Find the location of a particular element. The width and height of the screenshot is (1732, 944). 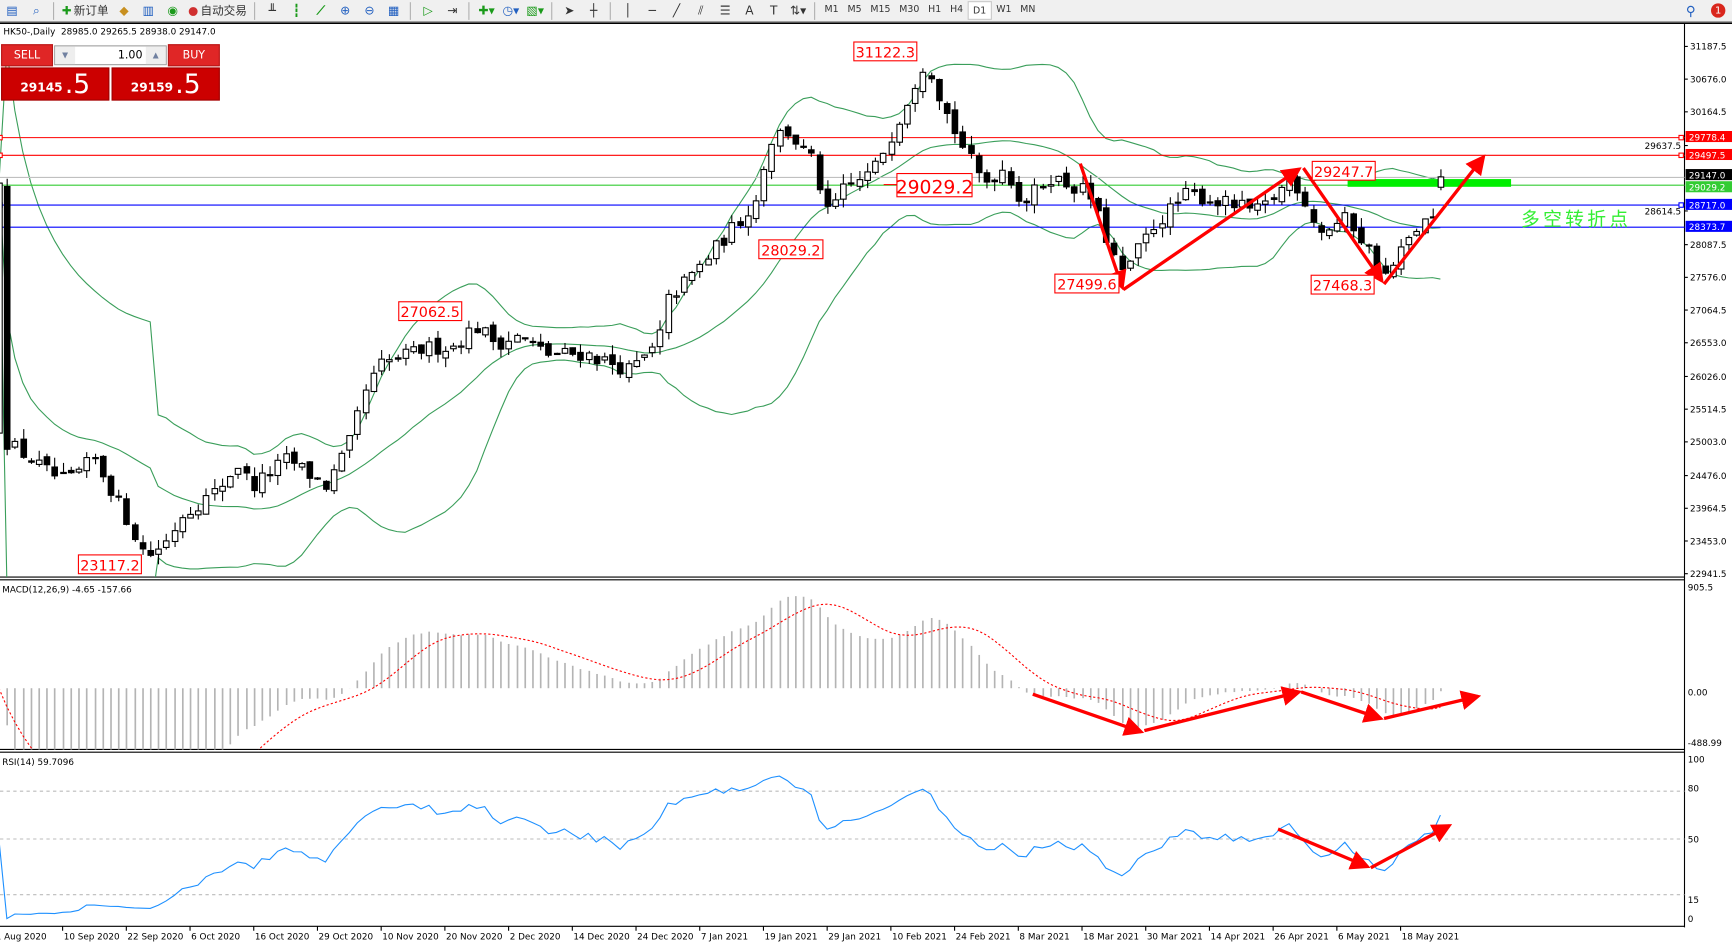

price-axis-label: 23964.5 is located at coordinates (1708, 510).